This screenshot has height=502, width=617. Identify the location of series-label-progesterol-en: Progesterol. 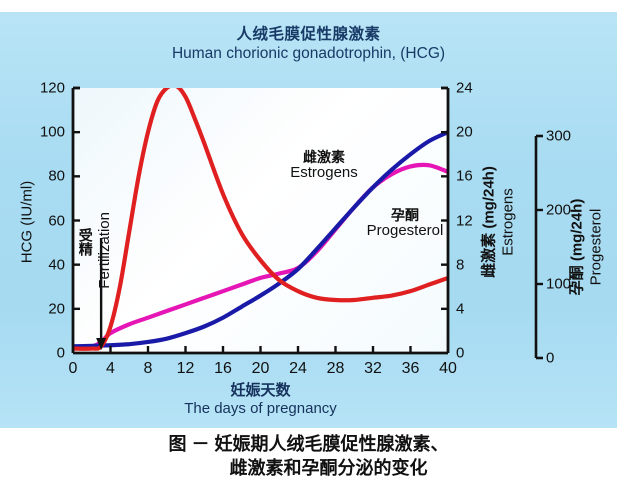
(405, 231).